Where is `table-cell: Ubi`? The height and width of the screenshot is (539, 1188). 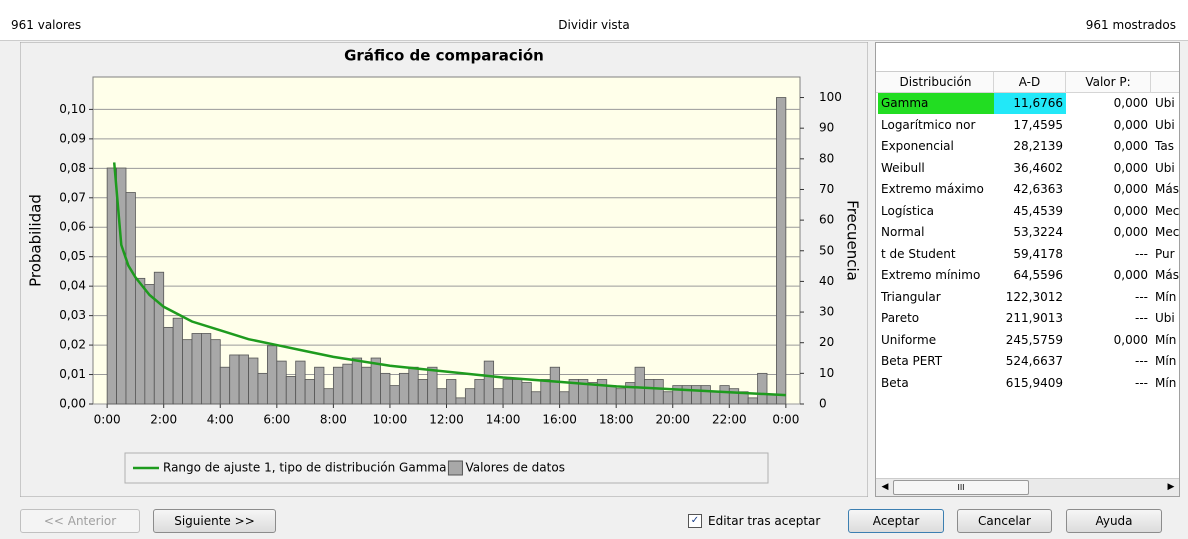 table-cell: Ubi is located at coordinates (1165, 124).